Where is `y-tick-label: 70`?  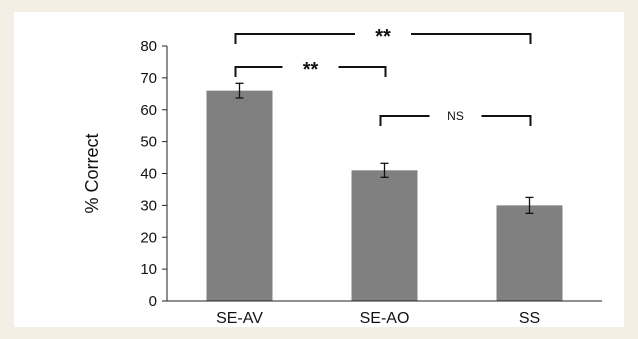 y-tick-label: 70 is located at coordinates (148, 78).